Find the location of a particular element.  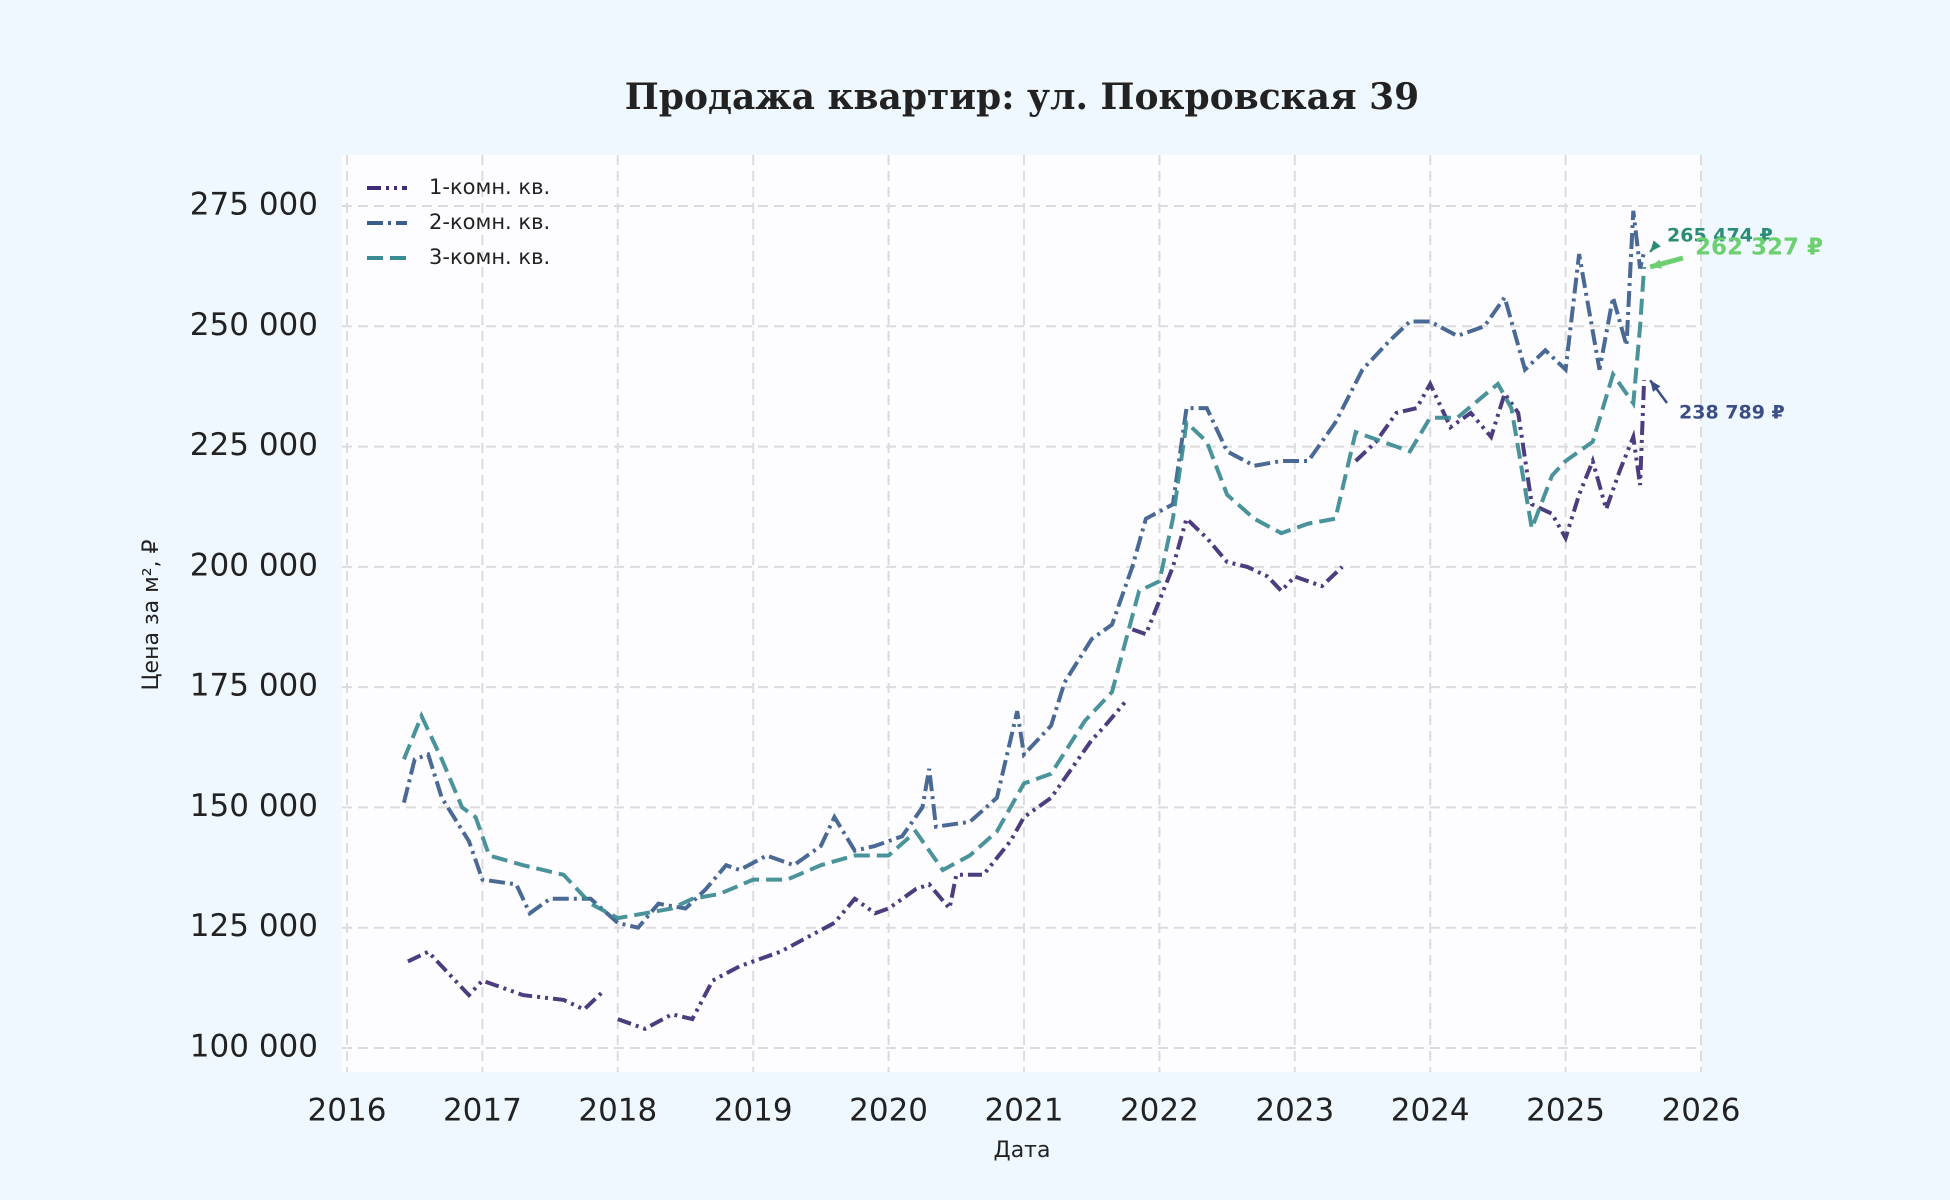

annotation-label: 265 474 ₽ is located at coordinates (1720, 236).